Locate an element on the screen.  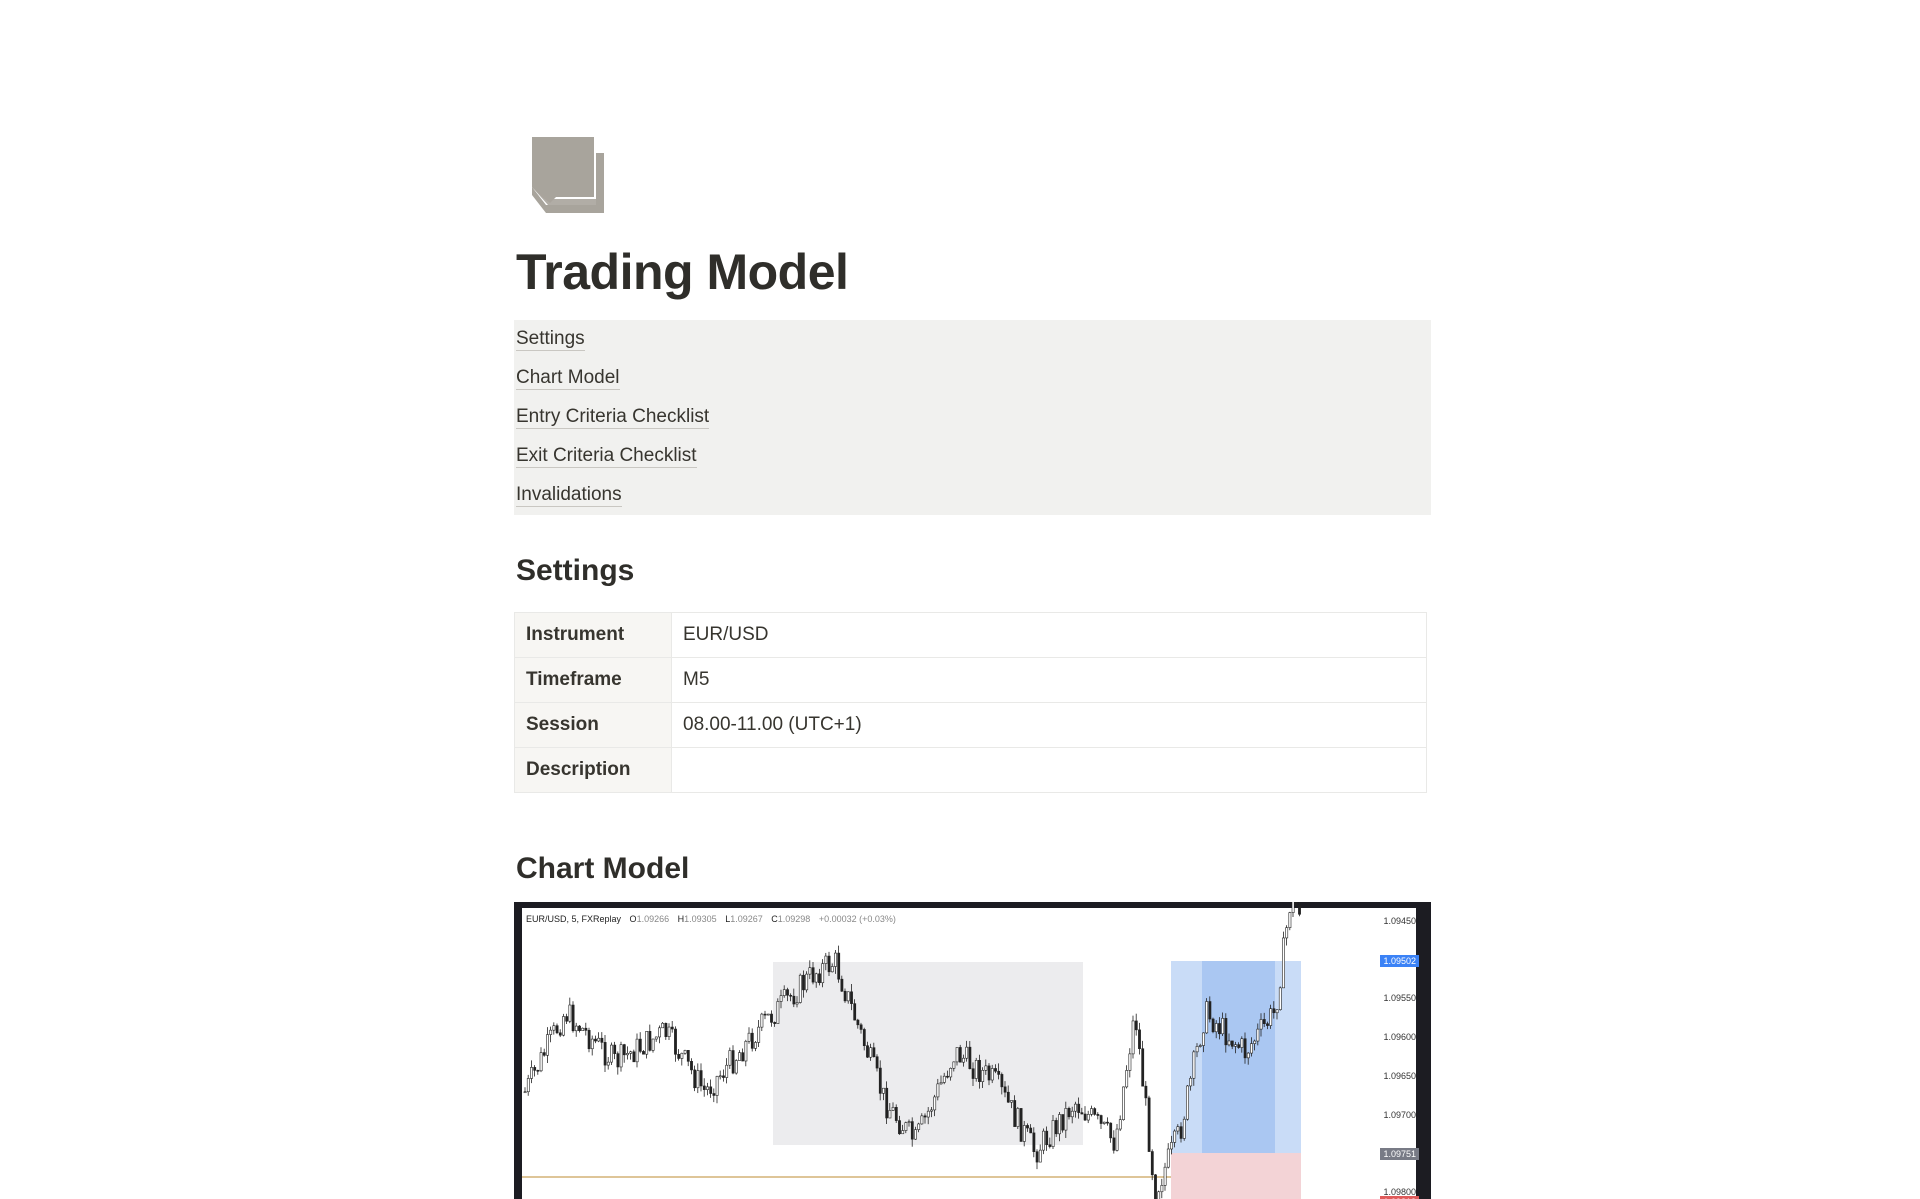
row-value: M5 is located at coordinates (1049, 680).